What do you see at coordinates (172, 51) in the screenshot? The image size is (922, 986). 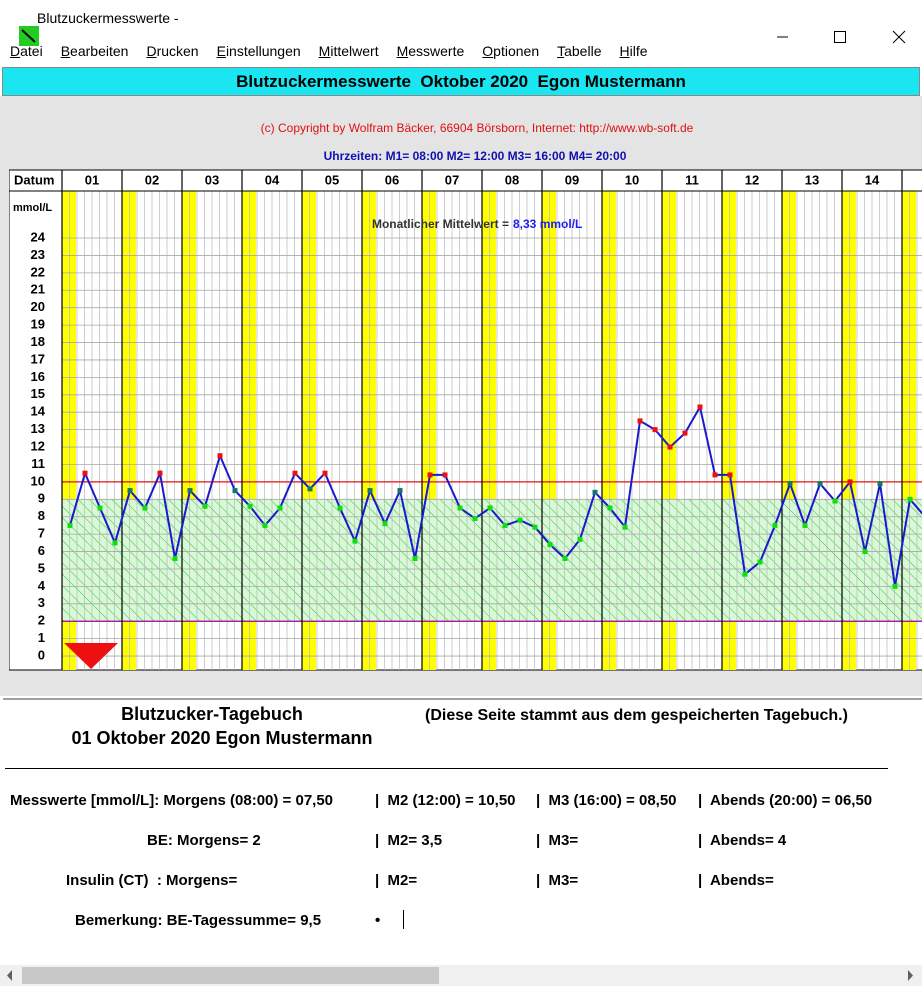 I see `menu-item: Drucken` at bounding box center [172, 51].